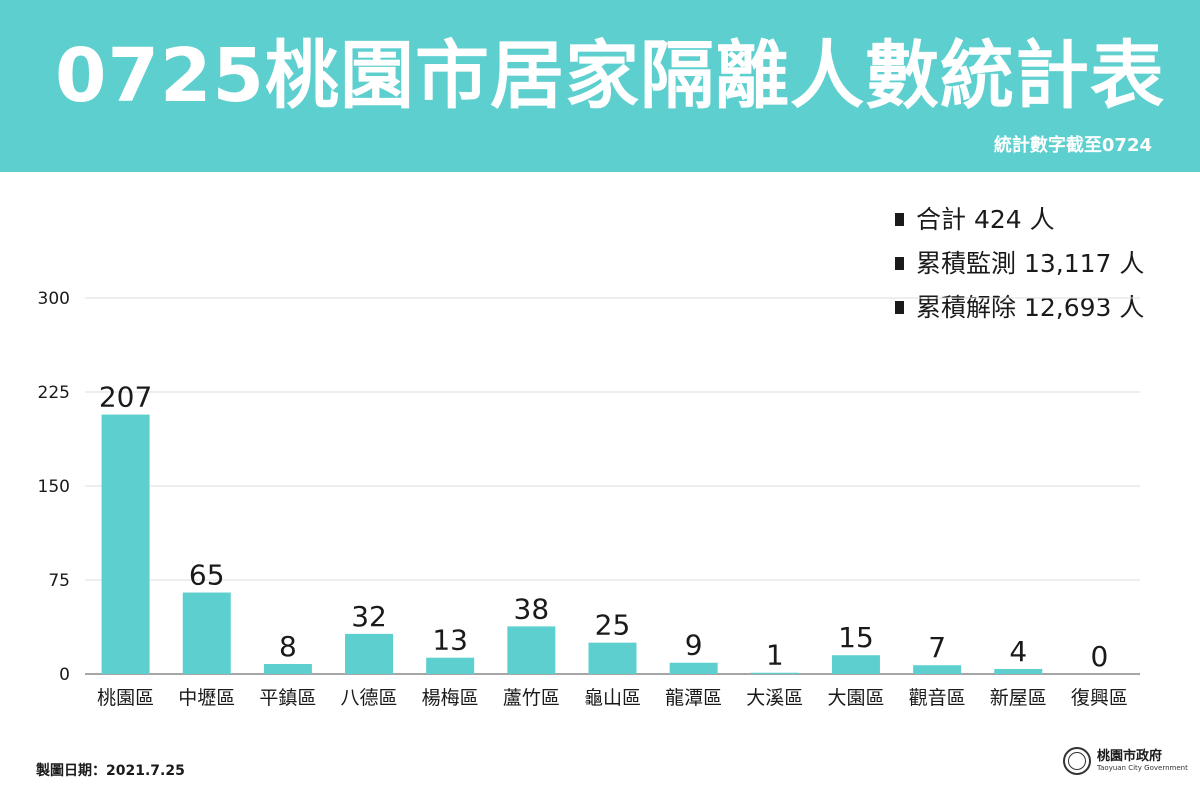 This screenshot has height=800, width=1200. What do you see at coordinates (1072, 145) in the screenshot?
I see `page-subtitle: 統計數字截至0724` at bounding box center [1072, 145].